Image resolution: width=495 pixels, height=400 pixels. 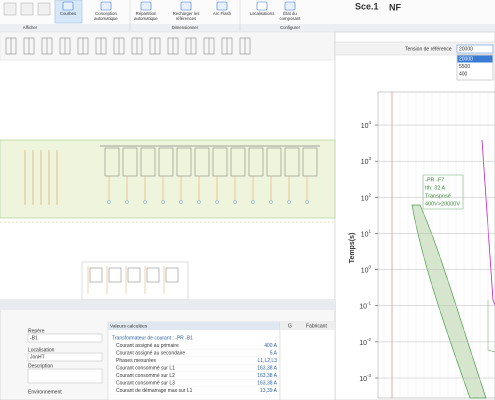 I want to click on curve-annotation: Ith: 32 A, so click(x=435, y=188).